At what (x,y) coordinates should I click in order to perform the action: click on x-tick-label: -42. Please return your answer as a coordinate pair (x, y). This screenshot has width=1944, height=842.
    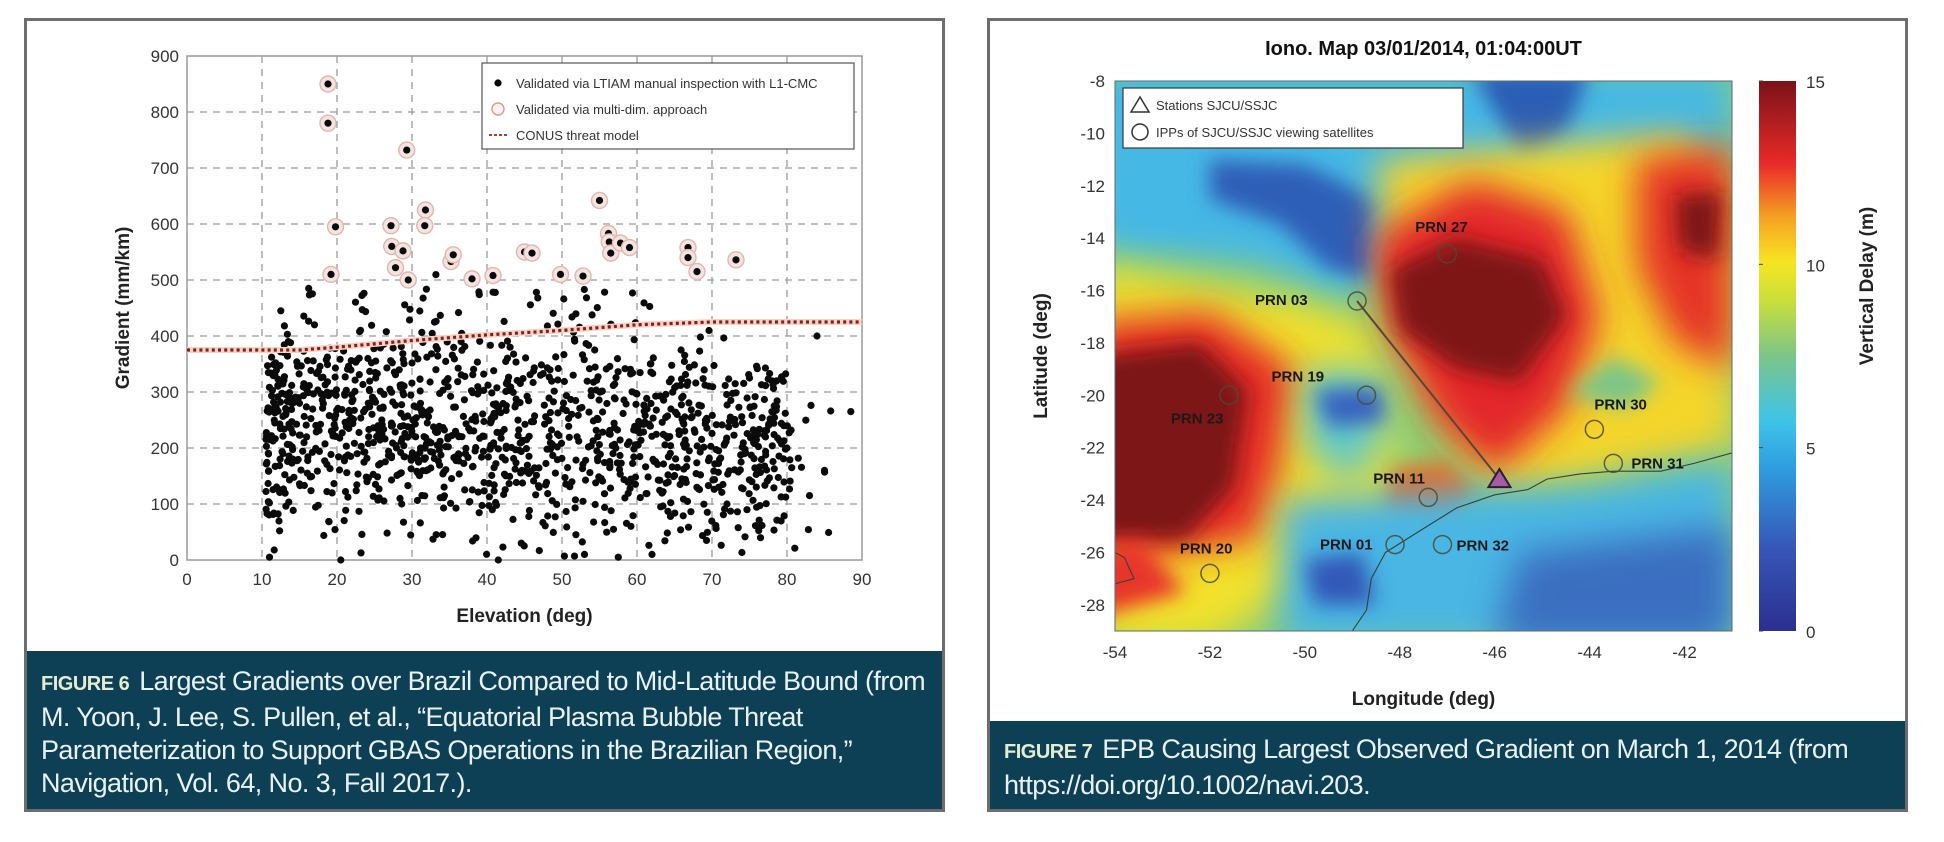
    Looking at the image, I should click on (1684, 652).